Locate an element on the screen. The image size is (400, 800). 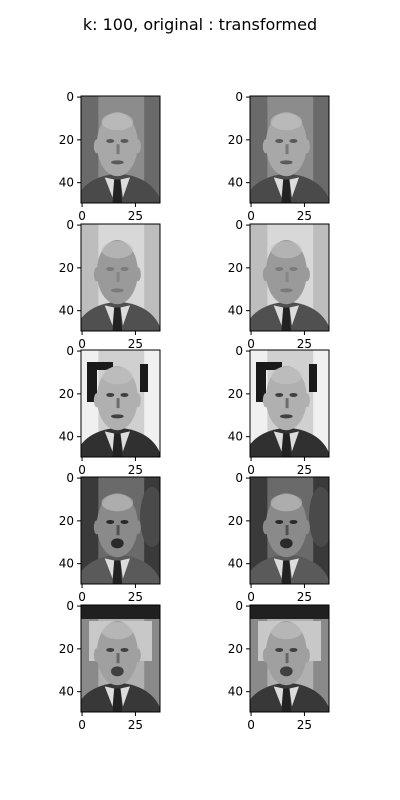
ytick-label-r0-c0-20: 20 is located at coordinates (66, 140).